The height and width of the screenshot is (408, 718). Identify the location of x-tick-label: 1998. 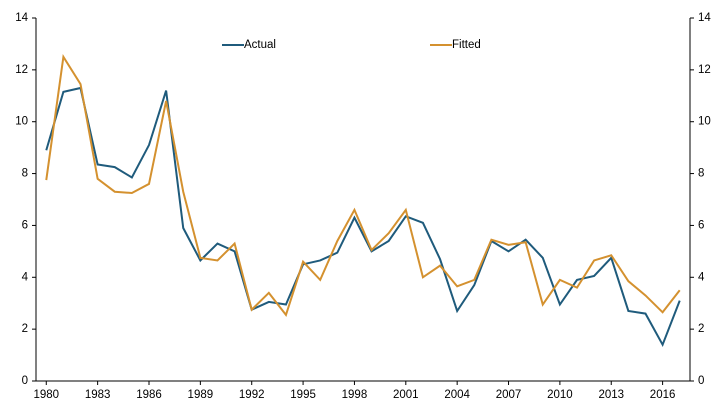
(355, 395).